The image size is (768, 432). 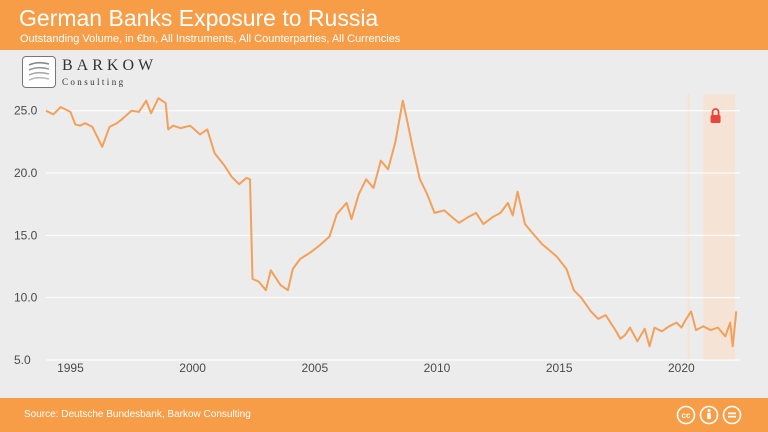 I want to click on y-tick-label: 15.0, so click(x=26, y=235).